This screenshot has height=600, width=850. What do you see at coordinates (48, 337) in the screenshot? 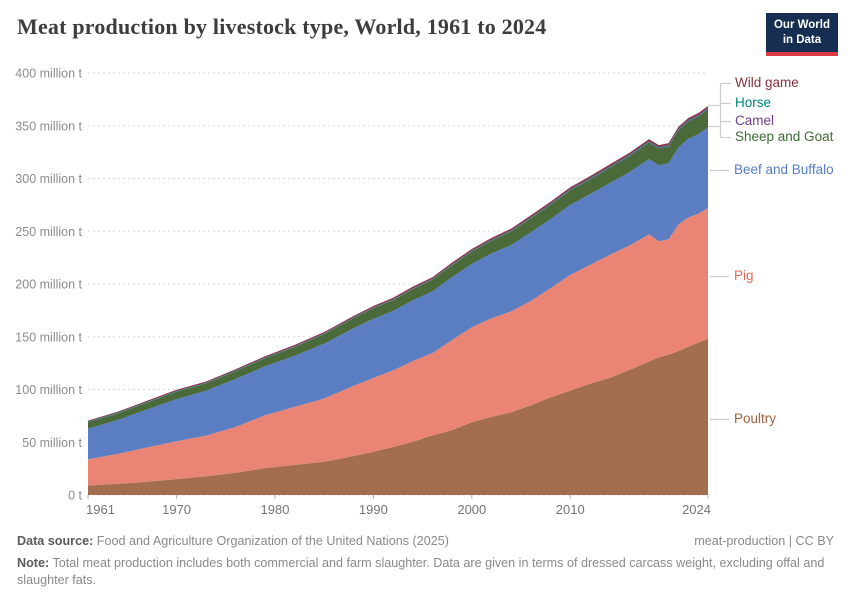
I see `y-axis-label: 150 million t` at bounding box center [48, 337].